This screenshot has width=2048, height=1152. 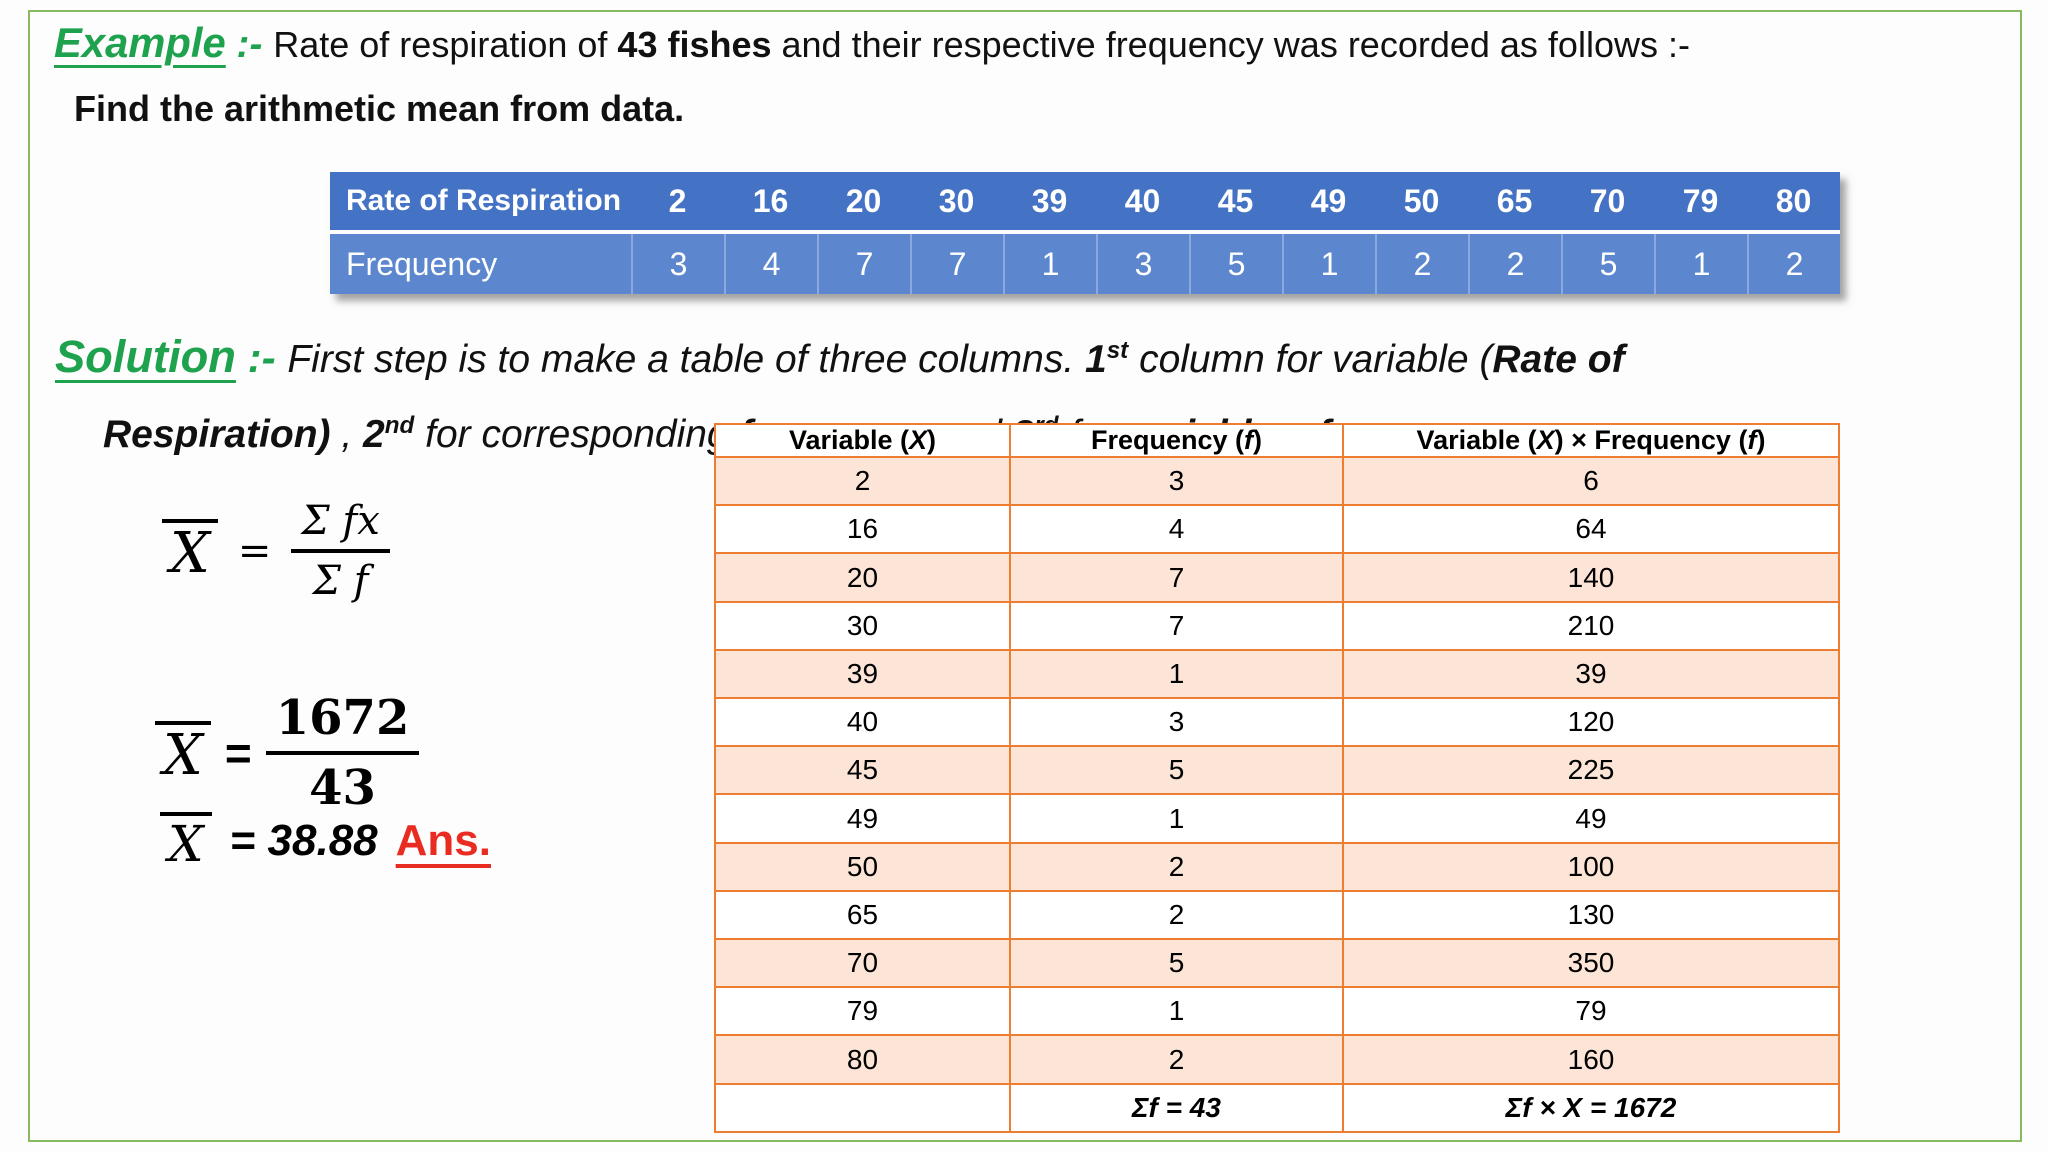 I want to click on table-cell: 140, so click(x=1591, y=577).